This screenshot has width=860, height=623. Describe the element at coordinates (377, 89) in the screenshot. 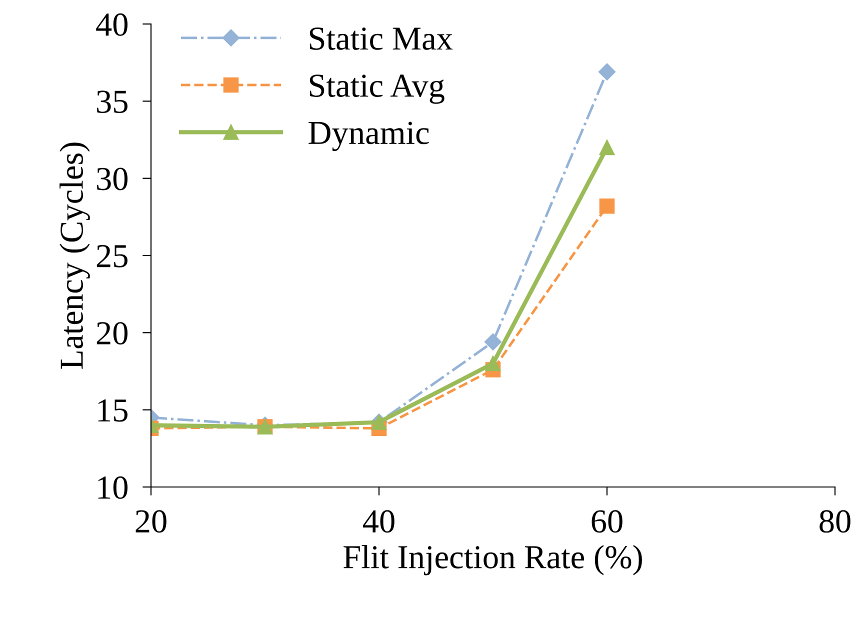

I see `legend-label: Static Avg` at that location.